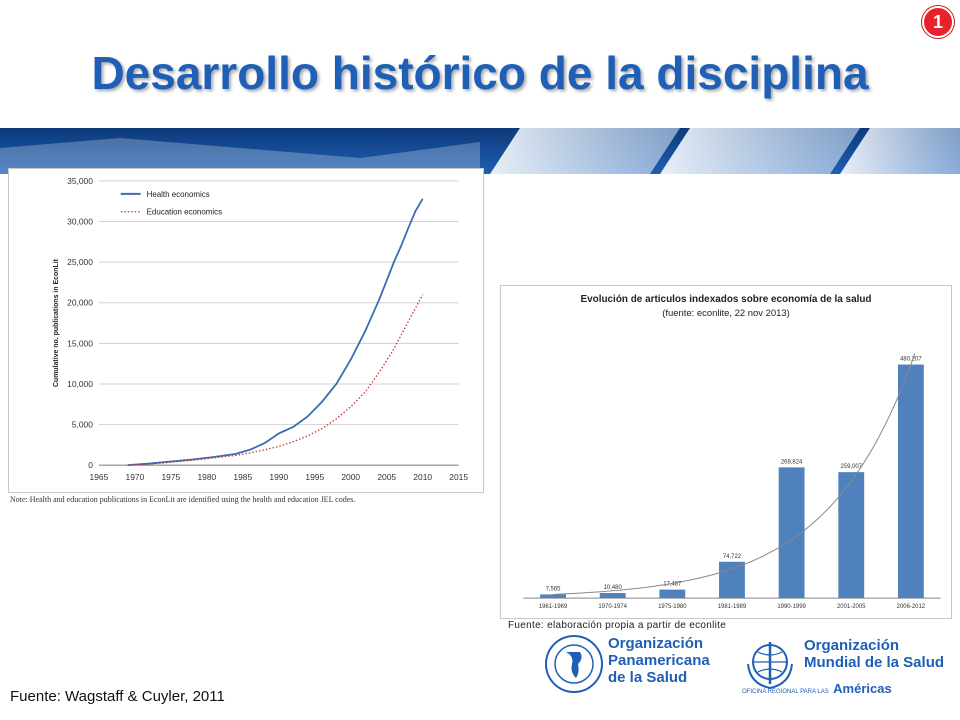 The height and width of the screenshot is (720, 960). What do you see at coordinates (386, 477) in the screenshot?
I see `x-tick-label: 2005` at bounding box center [386, 477].